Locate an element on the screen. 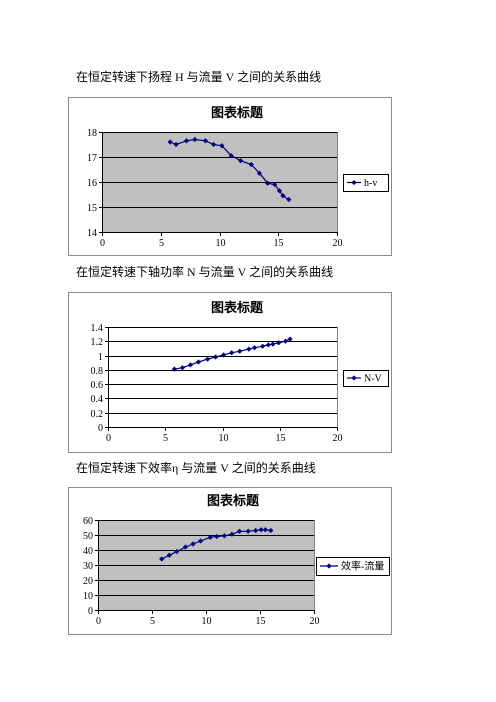 This screenshot has width=496, height=702. y-tick-label: 60 is located at coordinates (88, 521).